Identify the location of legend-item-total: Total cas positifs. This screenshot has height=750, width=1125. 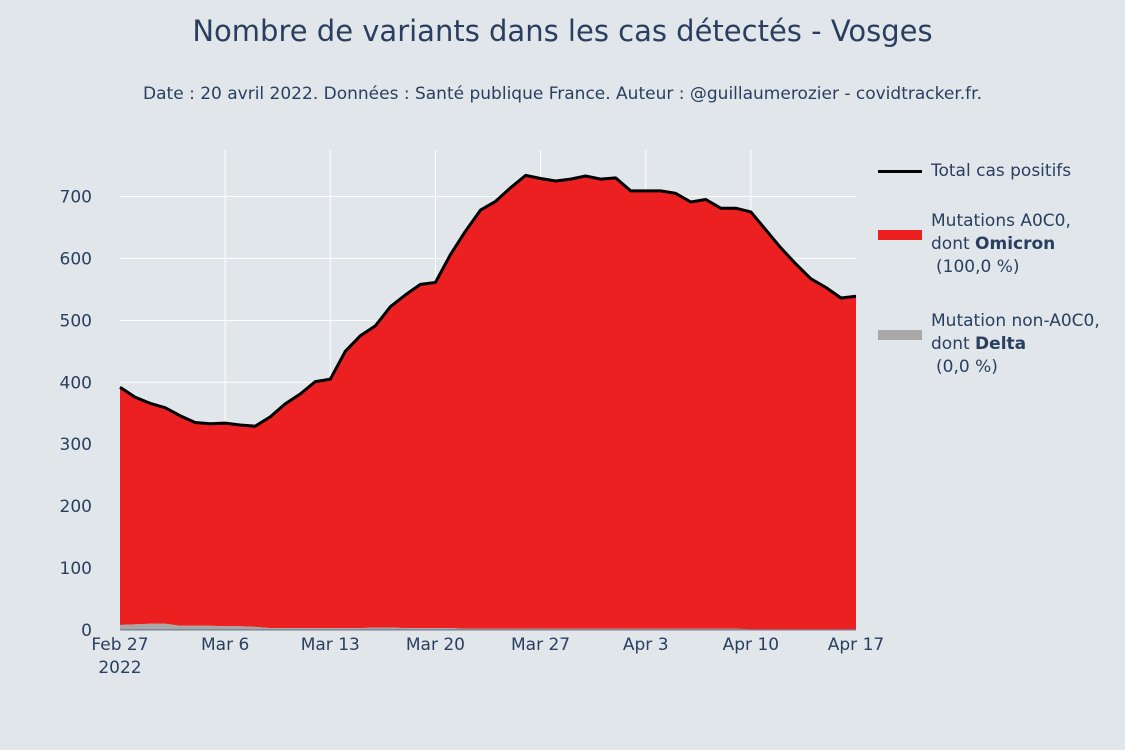
(998, 185).